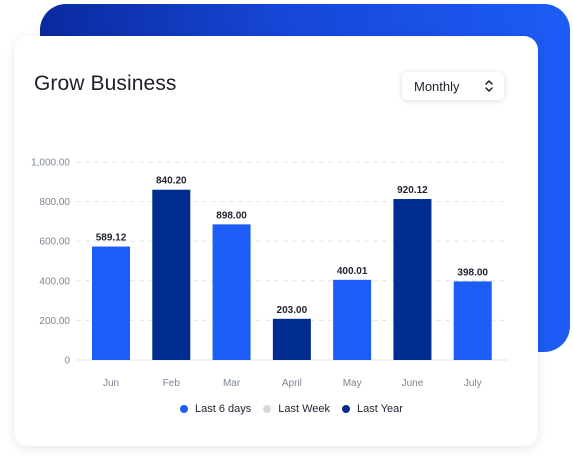  I want to click on bar-feb, so click(171, 274).